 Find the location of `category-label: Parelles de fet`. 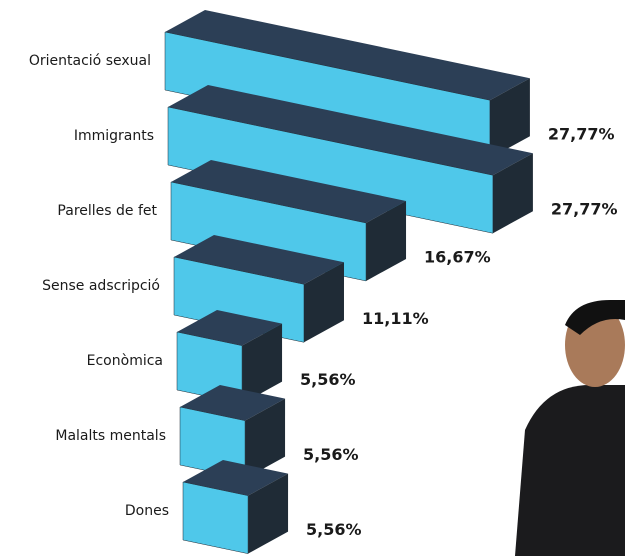

category-label: Parelles de fet is located at coordinates (107, 211).